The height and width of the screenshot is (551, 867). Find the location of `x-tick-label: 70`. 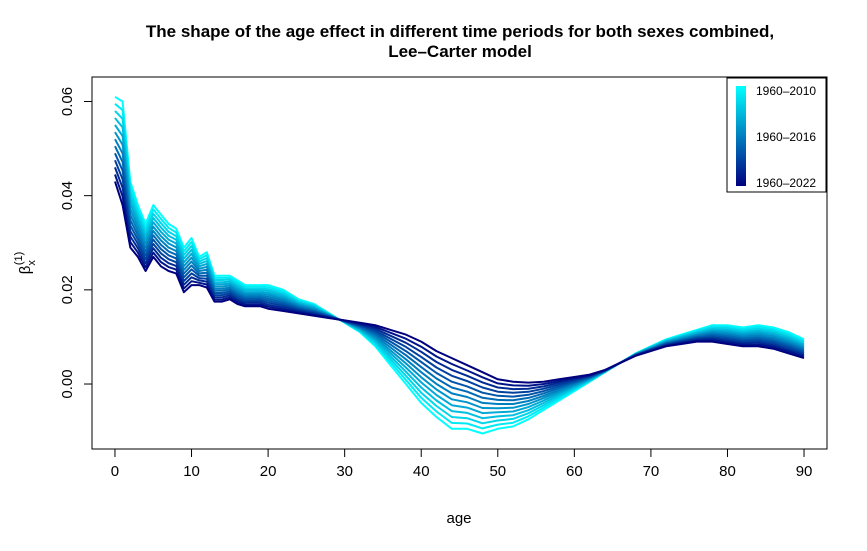

x-tick-label: 70 is located at coordinates (651, 471).